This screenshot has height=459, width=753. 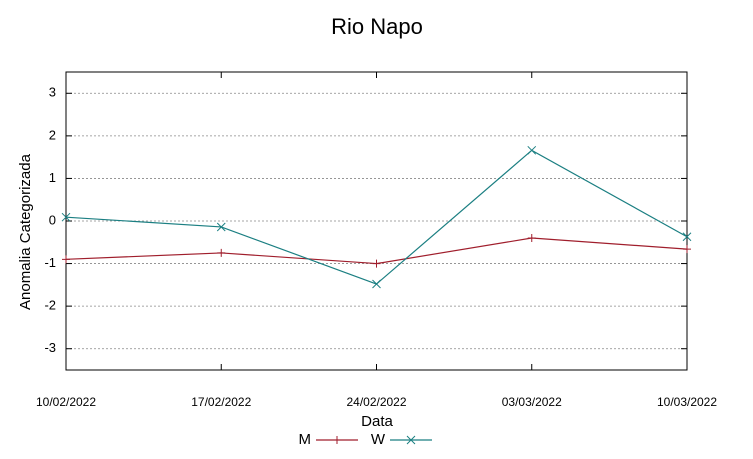 What do you see at coordinates (52, 177) in the screenshot?
I see `y-tick-label: 1` at bounding box center [52, 177].